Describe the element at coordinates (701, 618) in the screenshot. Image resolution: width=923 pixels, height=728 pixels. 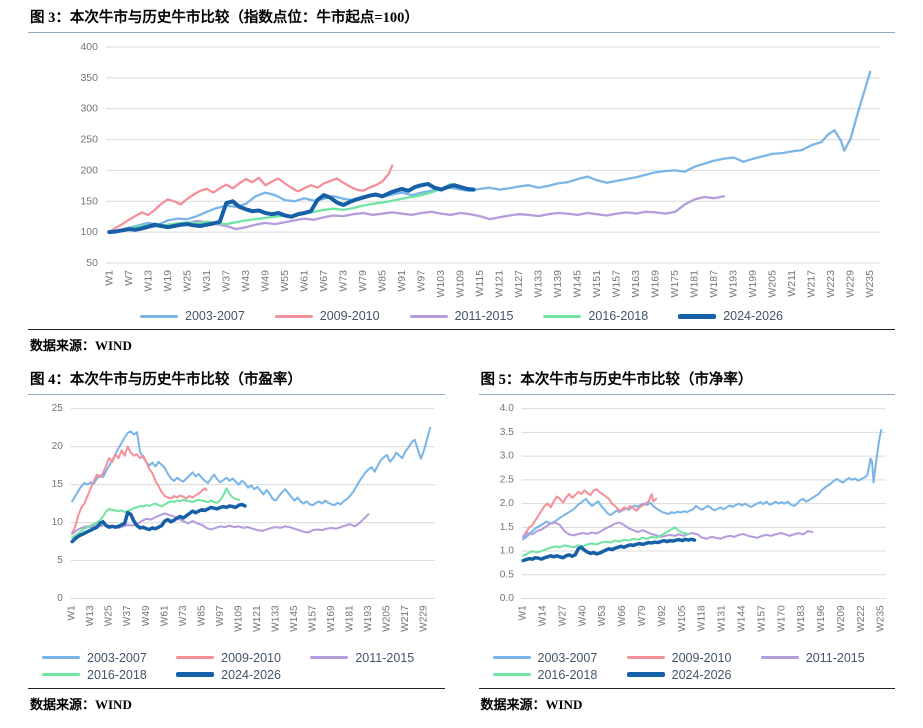
I see `x-tick-label: W118` at that location.